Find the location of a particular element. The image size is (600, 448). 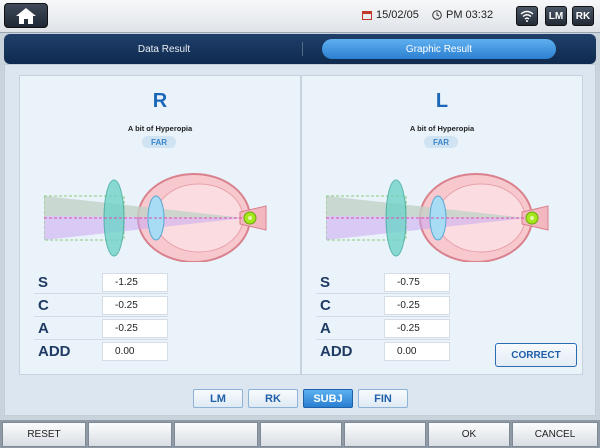

wifi-button is located at coordinates (527, 16).